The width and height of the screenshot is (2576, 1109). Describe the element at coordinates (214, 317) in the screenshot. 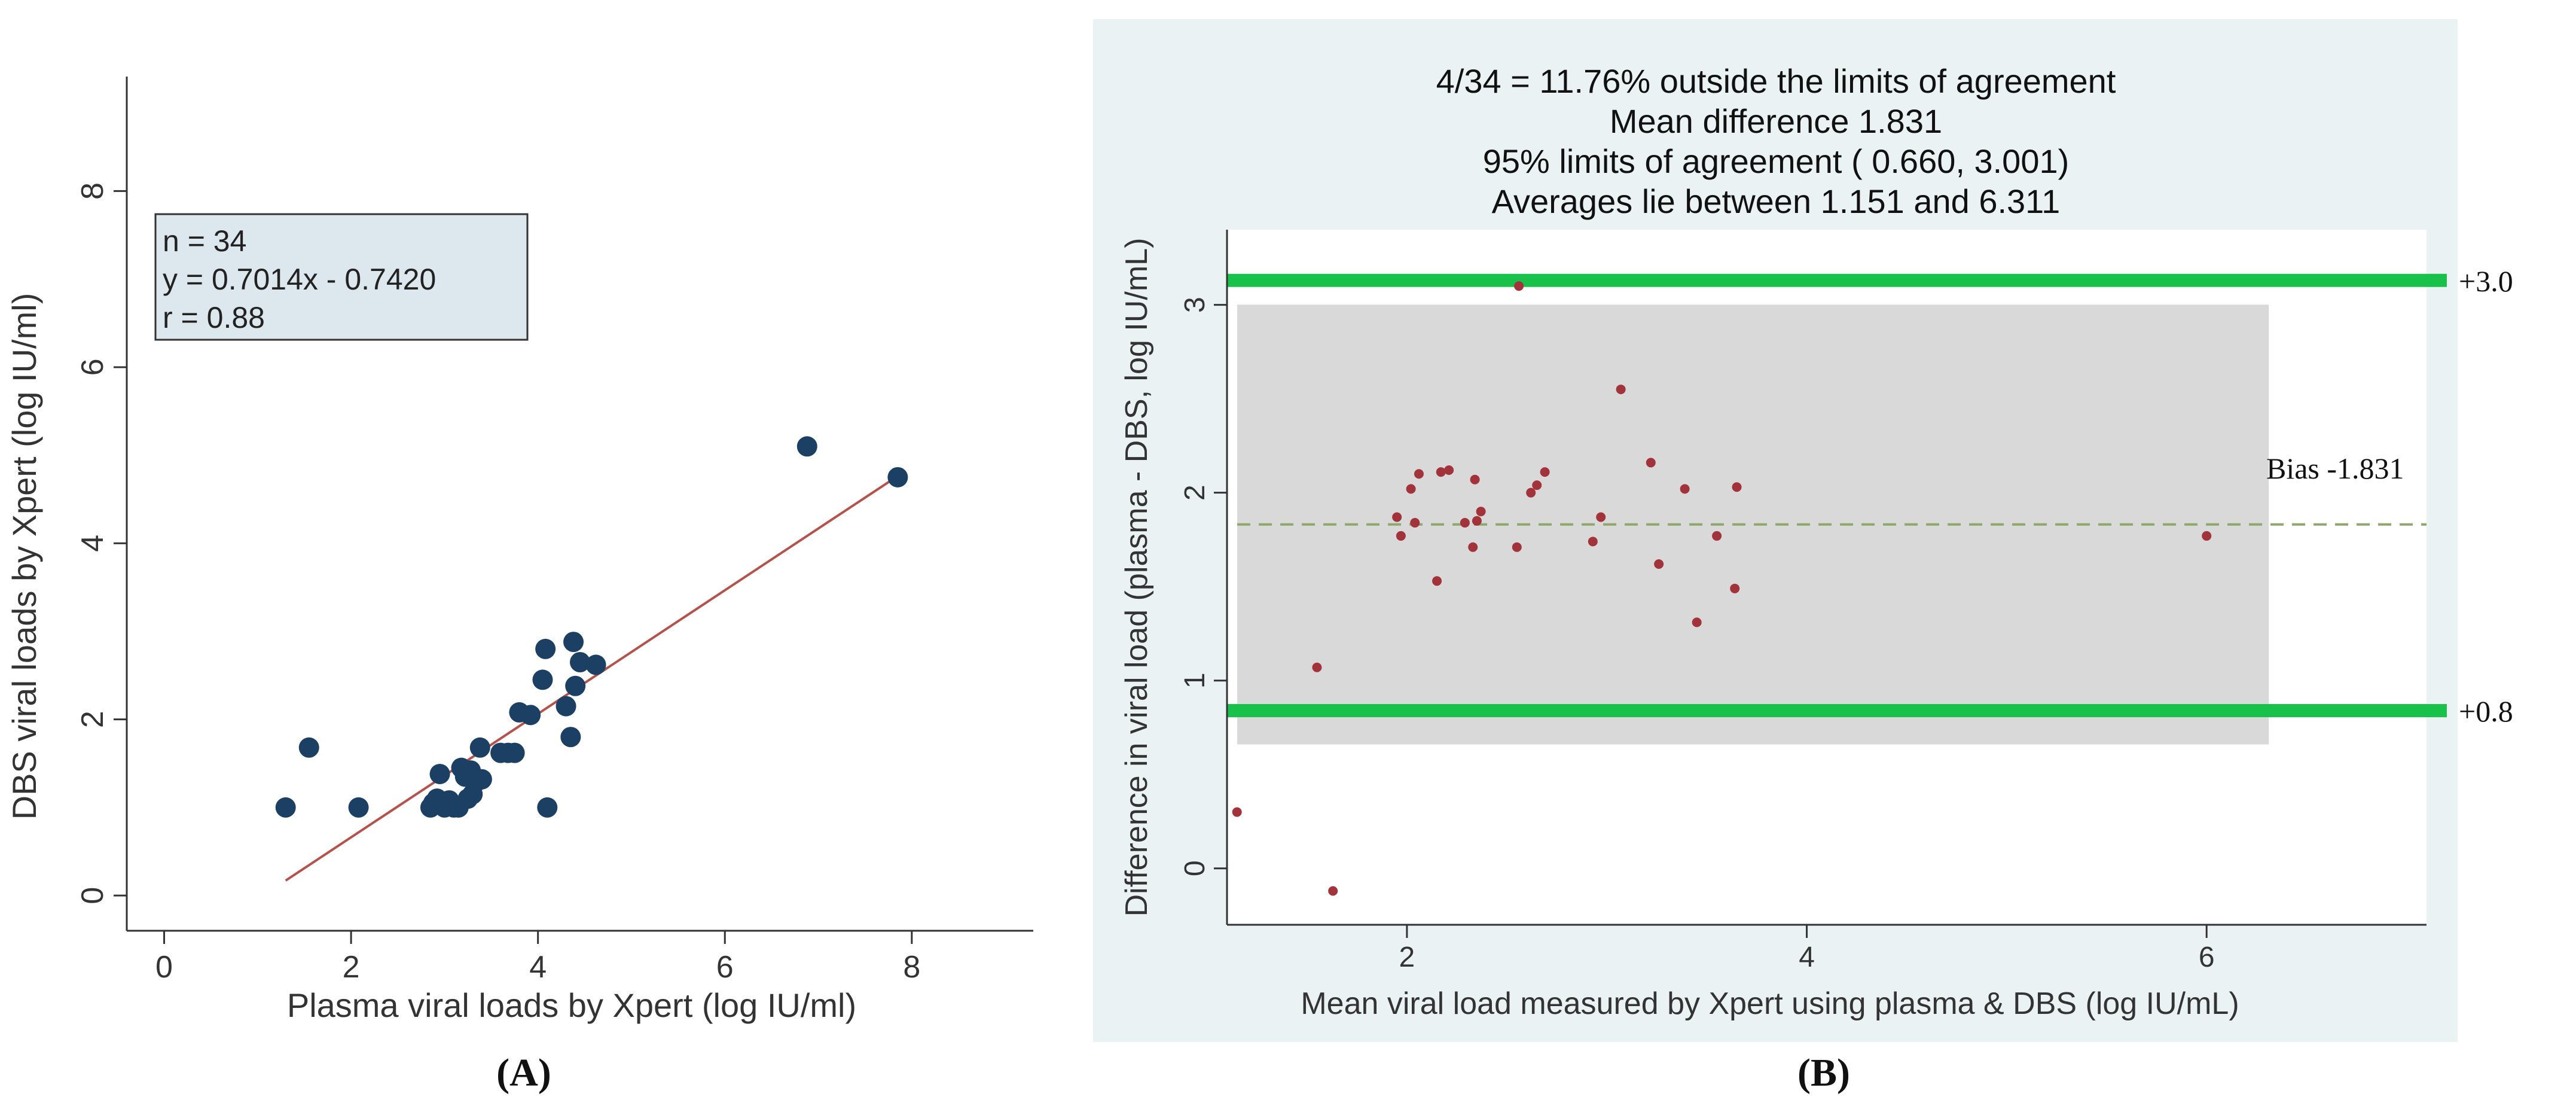

I see `stats-r: r = 0.88` at that location.